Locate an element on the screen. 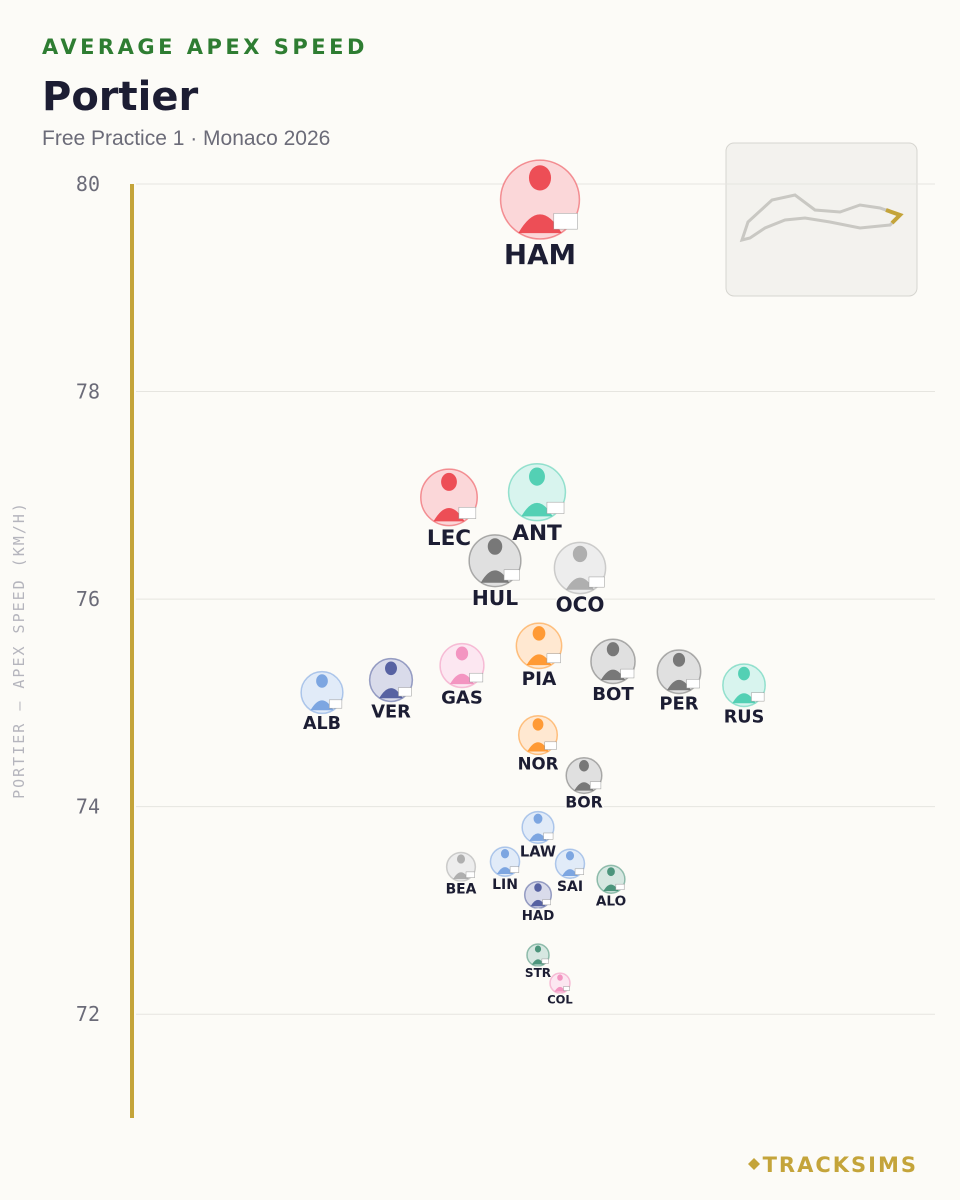 This screenshot has width=960, height=1200. y-tick-label: 78 is located at coordinates (88, 392).